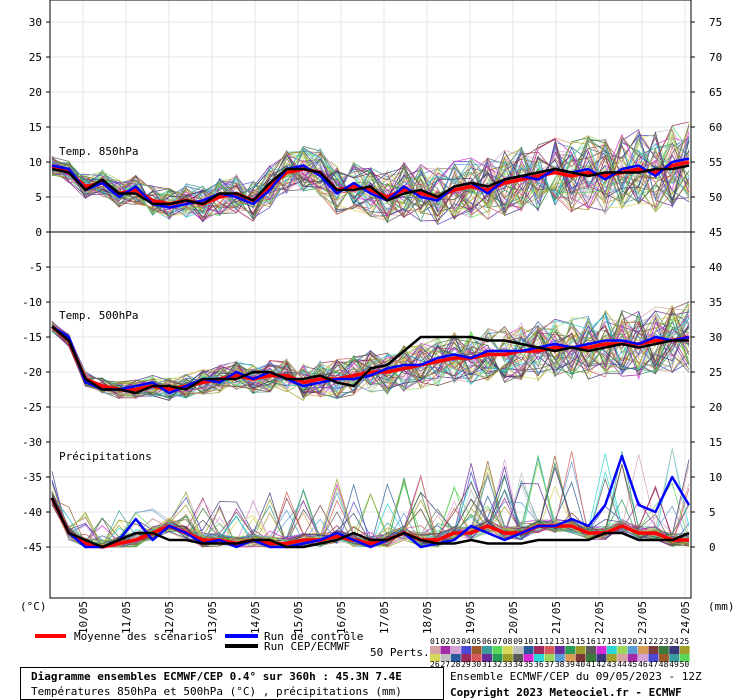 Image resolution: width=740 pixels, height=700 pixels. Describe the element at coordinates (370, 185) in the screenshot. I see `series-line-t850` at that location.